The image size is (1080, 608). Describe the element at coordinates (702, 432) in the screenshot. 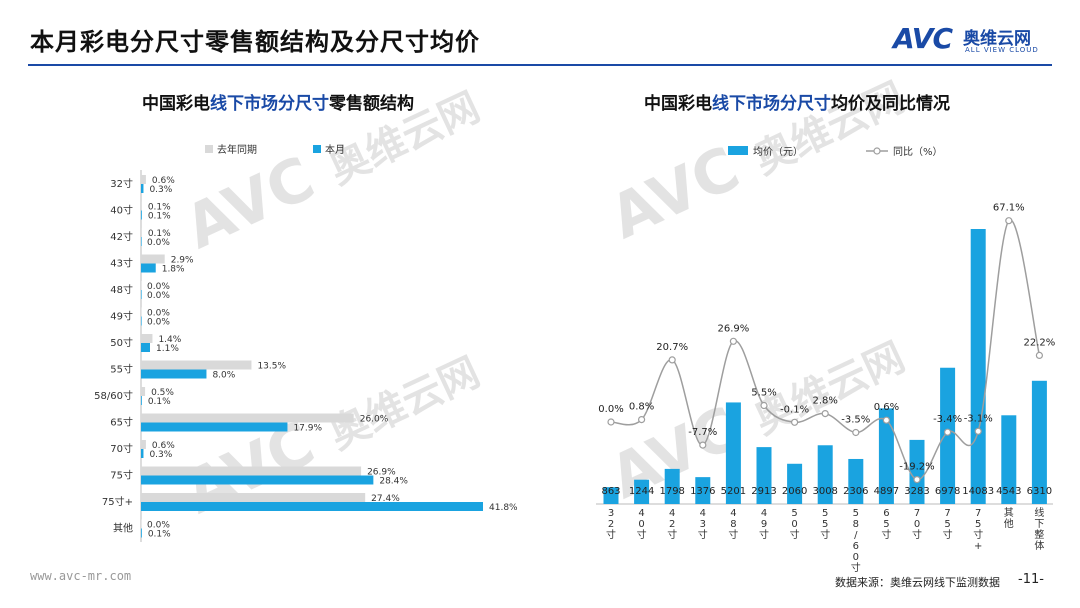

I see `yoy-label: -7.7%` at that location.